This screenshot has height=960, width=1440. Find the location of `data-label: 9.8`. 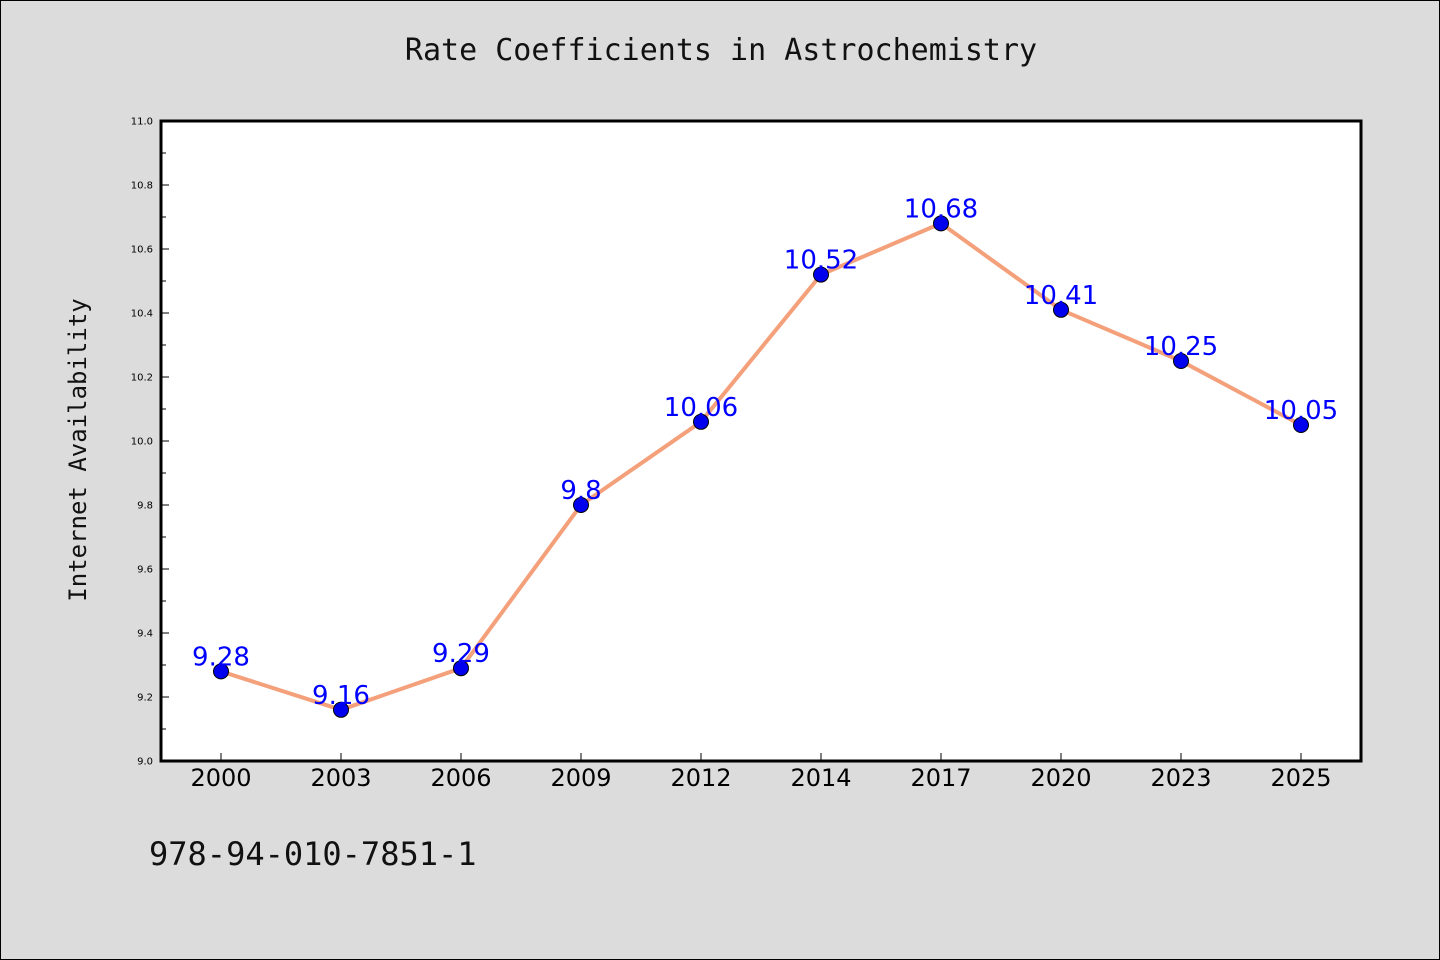

data-label: 9.8 is located at coordinates (580, 491).